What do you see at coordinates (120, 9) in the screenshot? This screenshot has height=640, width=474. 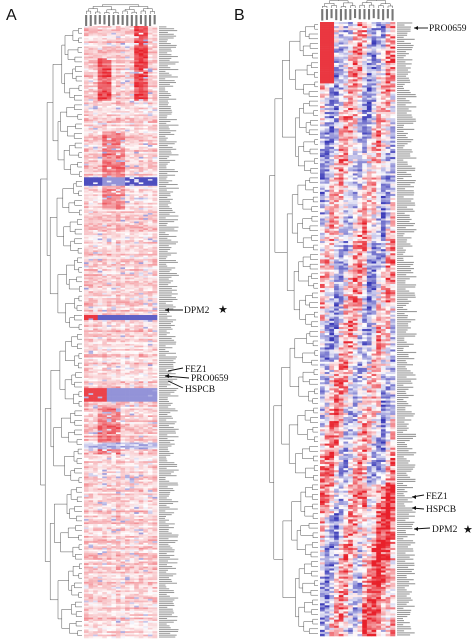 I see `column-dendrogram-a` at bounding box center [120, 9].